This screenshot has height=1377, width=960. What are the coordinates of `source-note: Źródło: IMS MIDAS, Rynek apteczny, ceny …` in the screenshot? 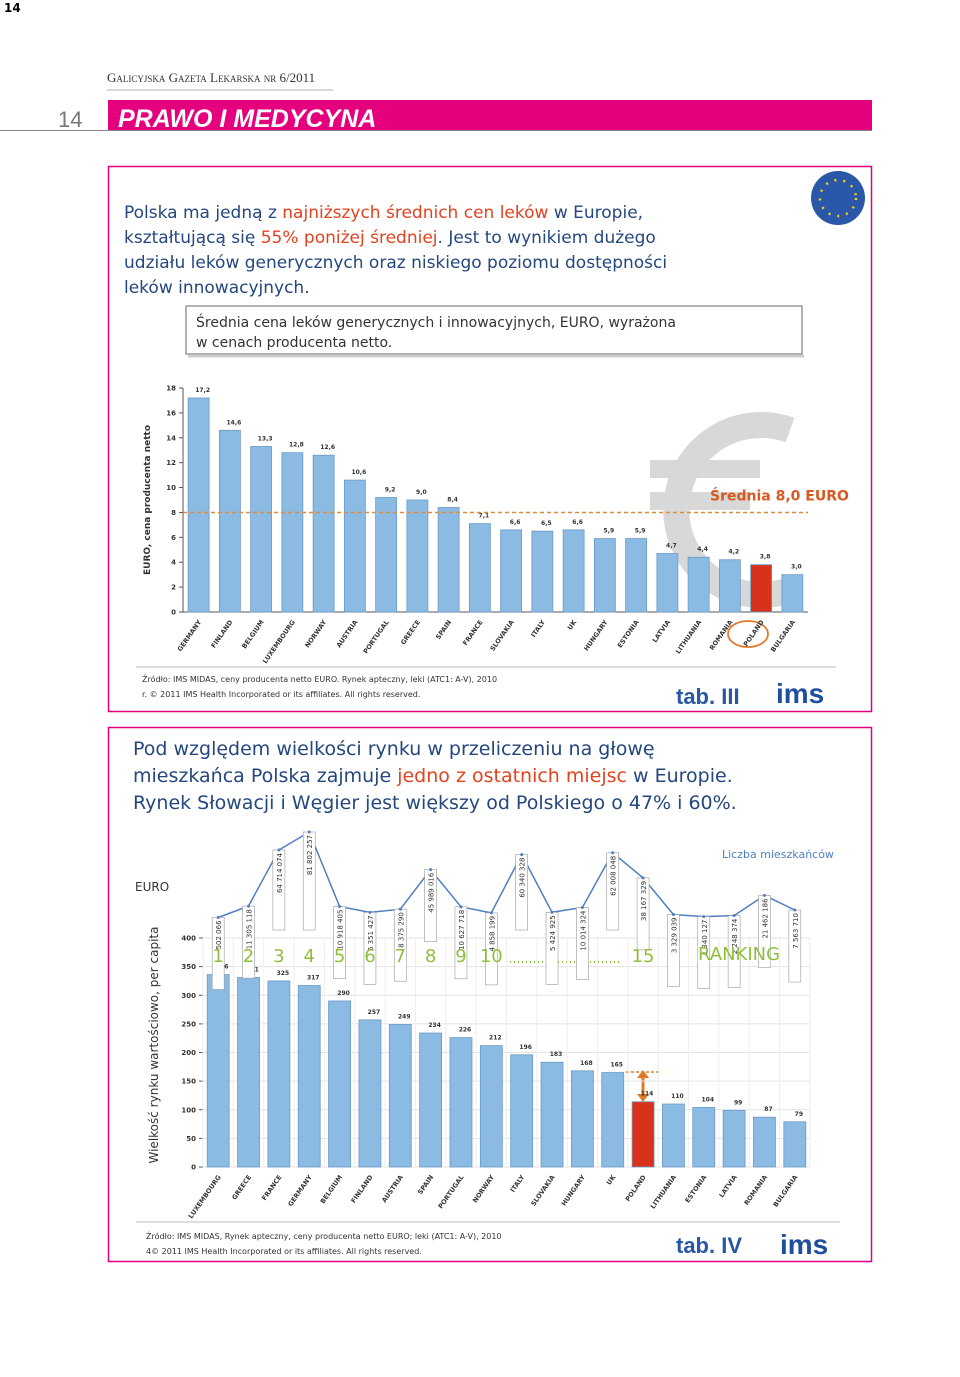 It's located at (324, 1235).